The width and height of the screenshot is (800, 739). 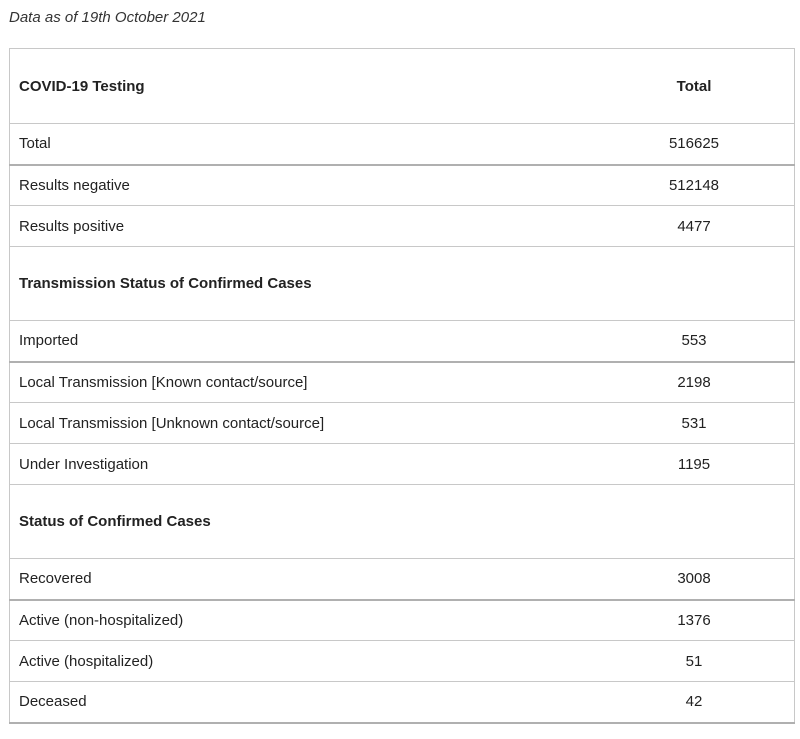 I want to click on row-value: 3008, so click(x=694, y=579).